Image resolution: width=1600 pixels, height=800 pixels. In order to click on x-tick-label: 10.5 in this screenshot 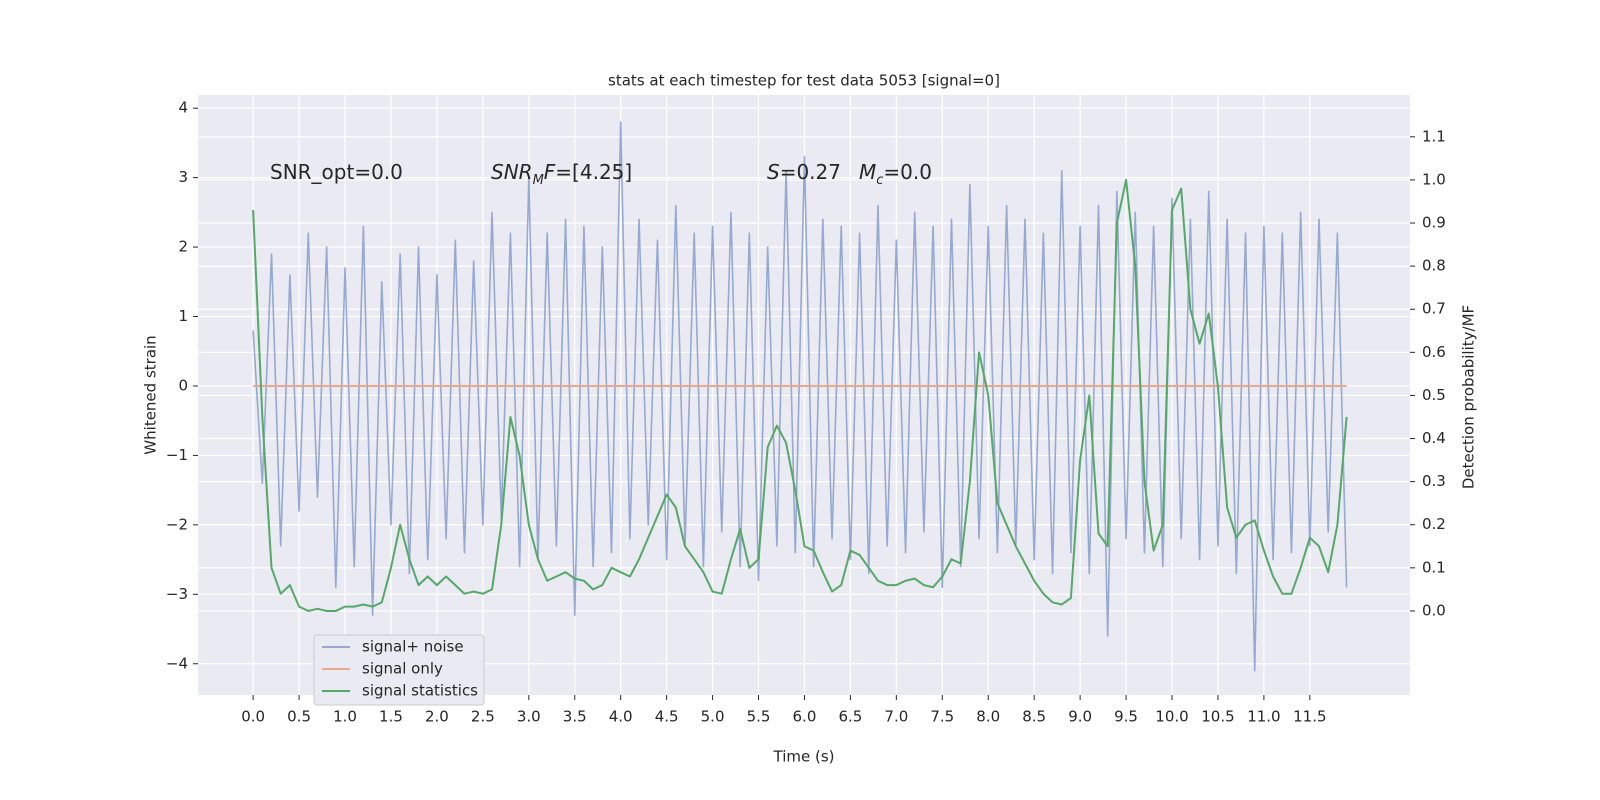, I will do `click(1217, 717)`.